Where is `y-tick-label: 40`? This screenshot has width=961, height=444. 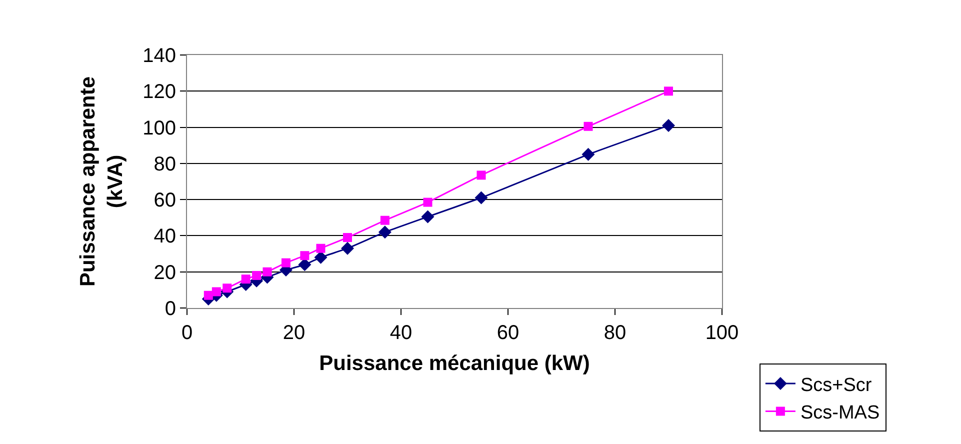 y-tick-label: 40 is located at coordinates (165, 237).